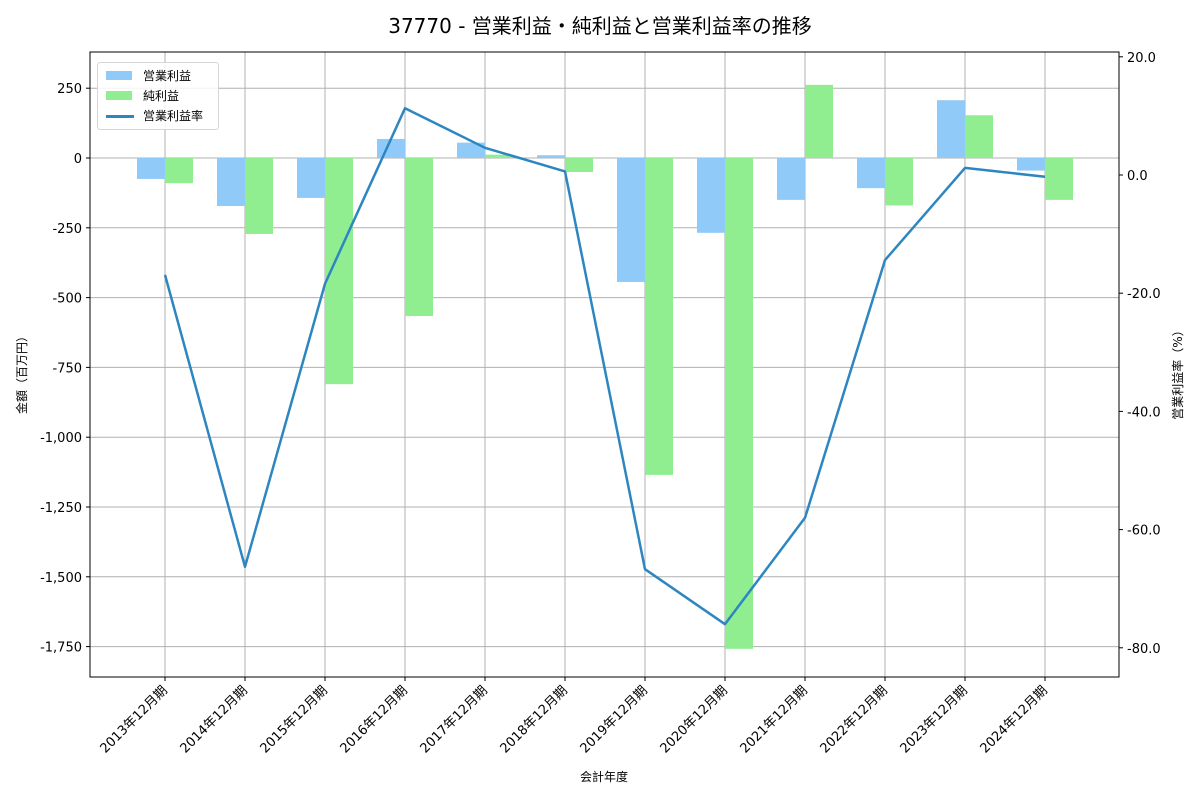 This screenshot has height=800, width=1200. Describe the element at coordinates (173, 116) in the screenshot. I see `legend-label: 営業利益率` at that location.